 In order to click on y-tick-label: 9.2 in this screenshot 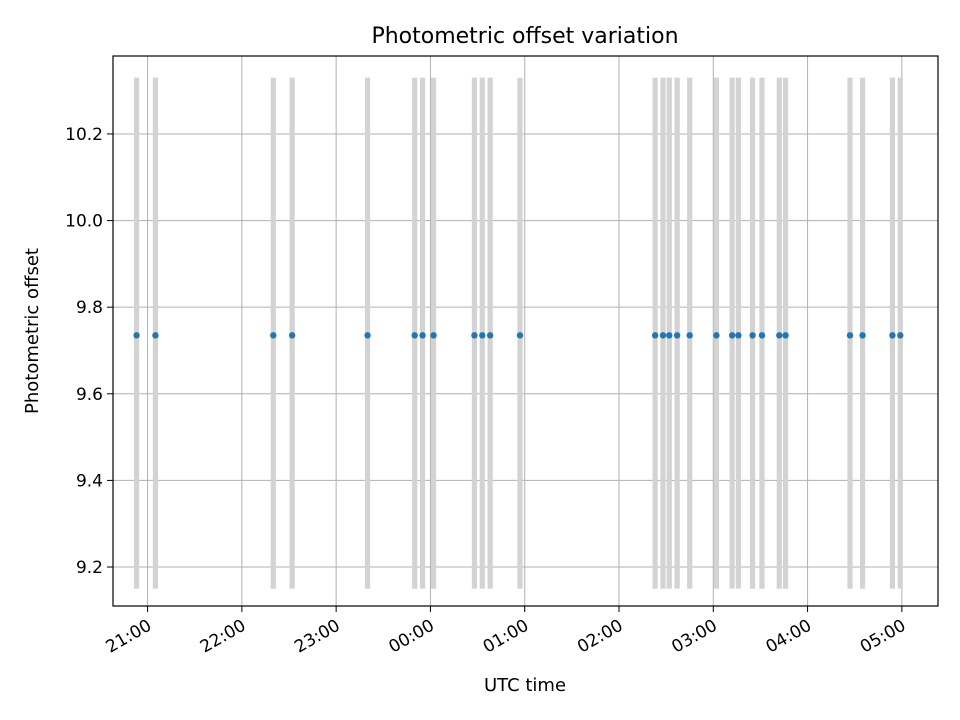, I will do `click(89, 568)`.